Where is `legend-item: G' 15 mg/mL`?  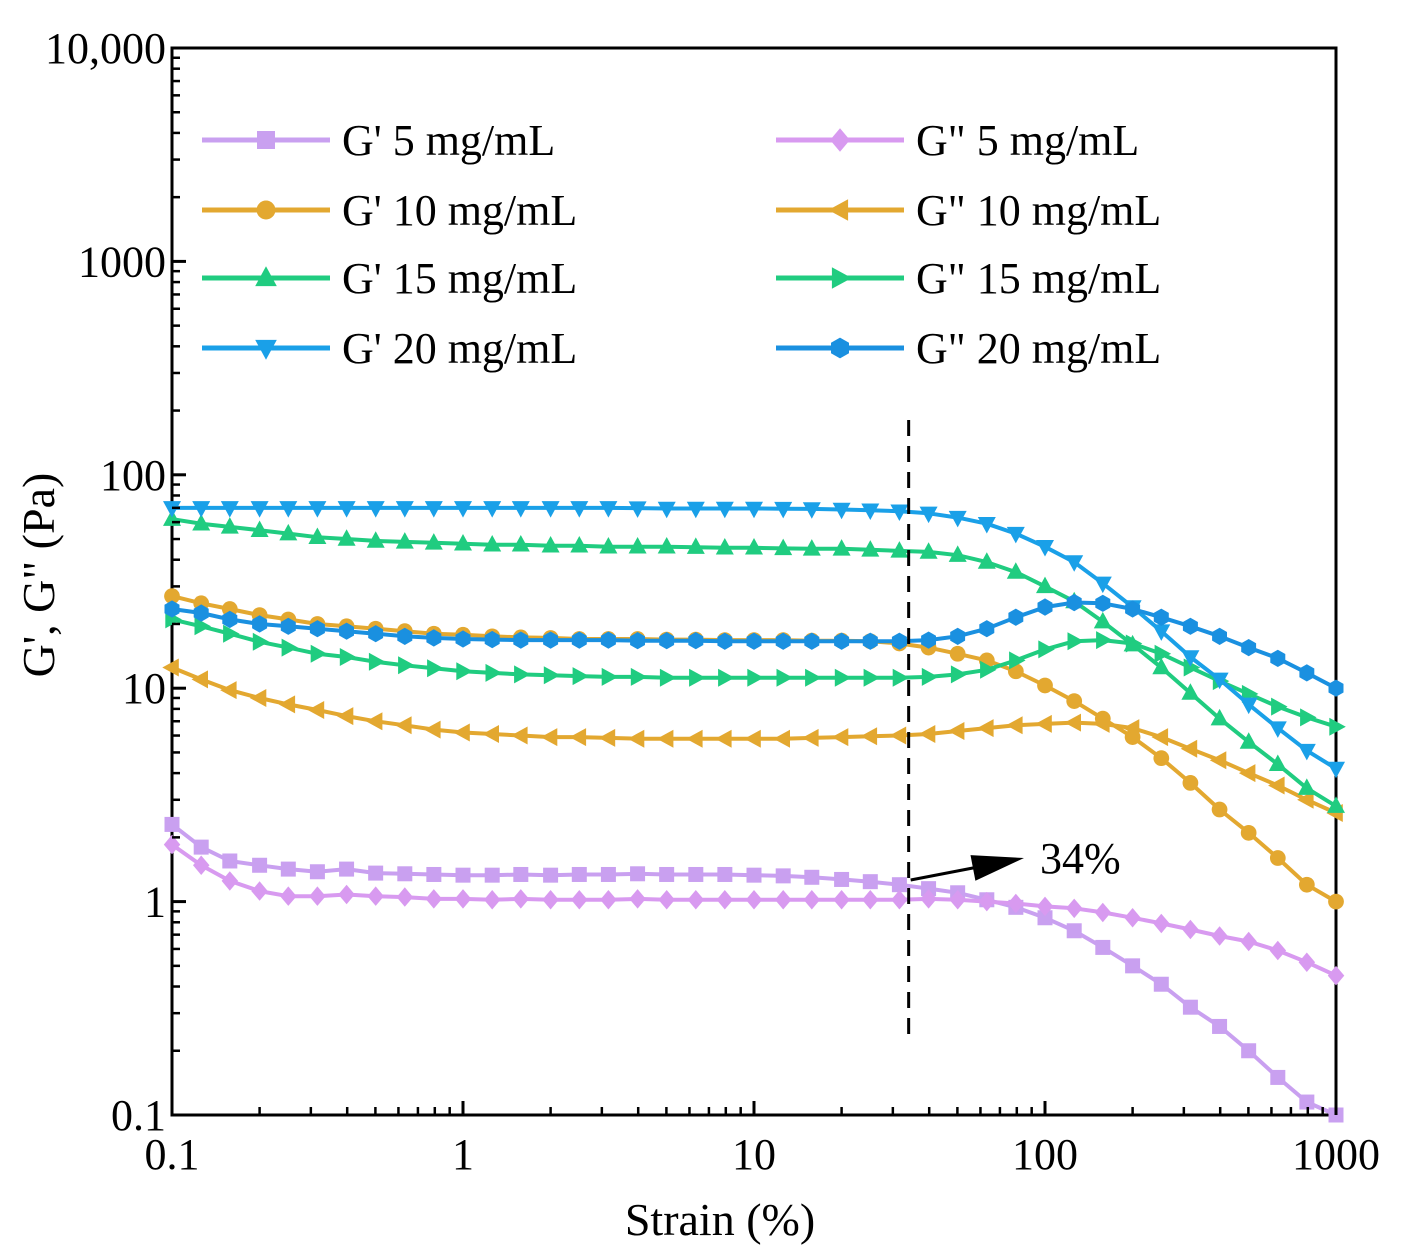 legend-item: G' 15 mg/mL is located at coordinates (389, 278).